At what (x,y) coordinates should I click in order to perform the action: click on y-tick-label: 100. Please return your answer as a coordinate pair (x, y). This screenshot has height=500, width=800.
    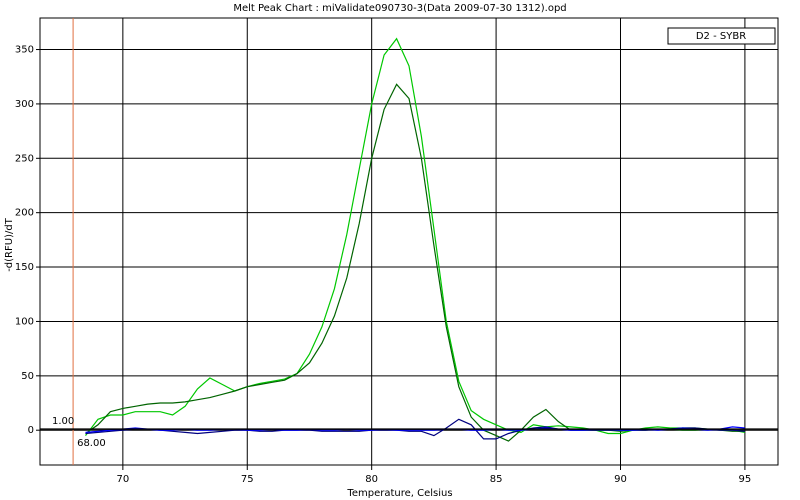
    Looking at the image, I should click on (24, 321).